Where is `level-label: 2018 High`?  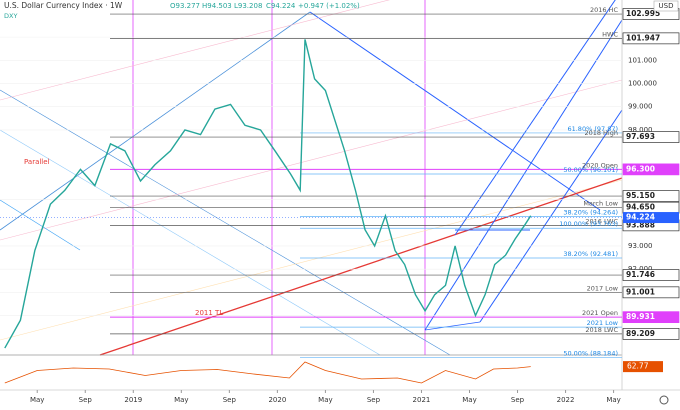
level-label: 2018 High is located at coordinates (601, 133).